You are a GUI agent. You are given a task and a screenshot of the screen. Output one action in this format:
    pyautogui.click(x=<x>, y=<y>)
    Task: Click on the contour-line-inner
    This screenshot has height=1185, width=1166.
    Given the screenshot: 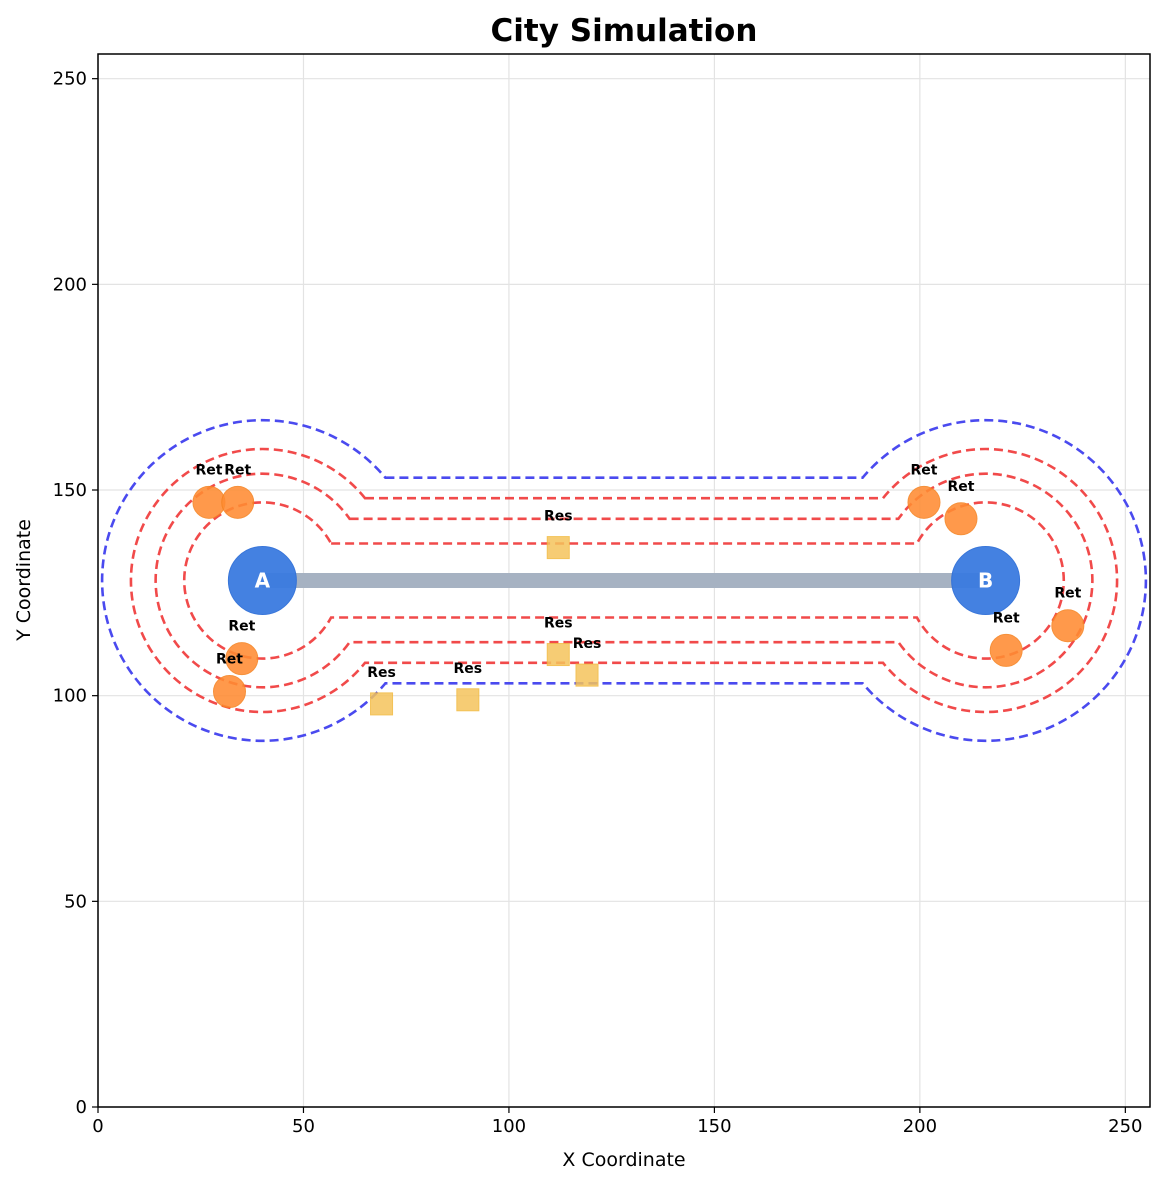 What is the action you would take?
    pyautogui.click(x=624, y=580)
    